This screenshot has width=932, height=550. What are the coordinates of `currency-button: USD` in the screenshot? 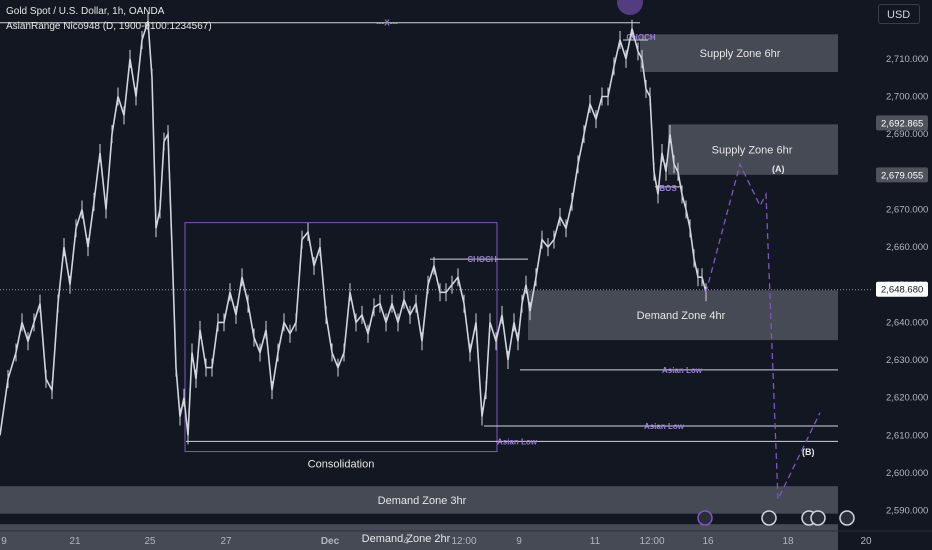 It's located at (899, 14).